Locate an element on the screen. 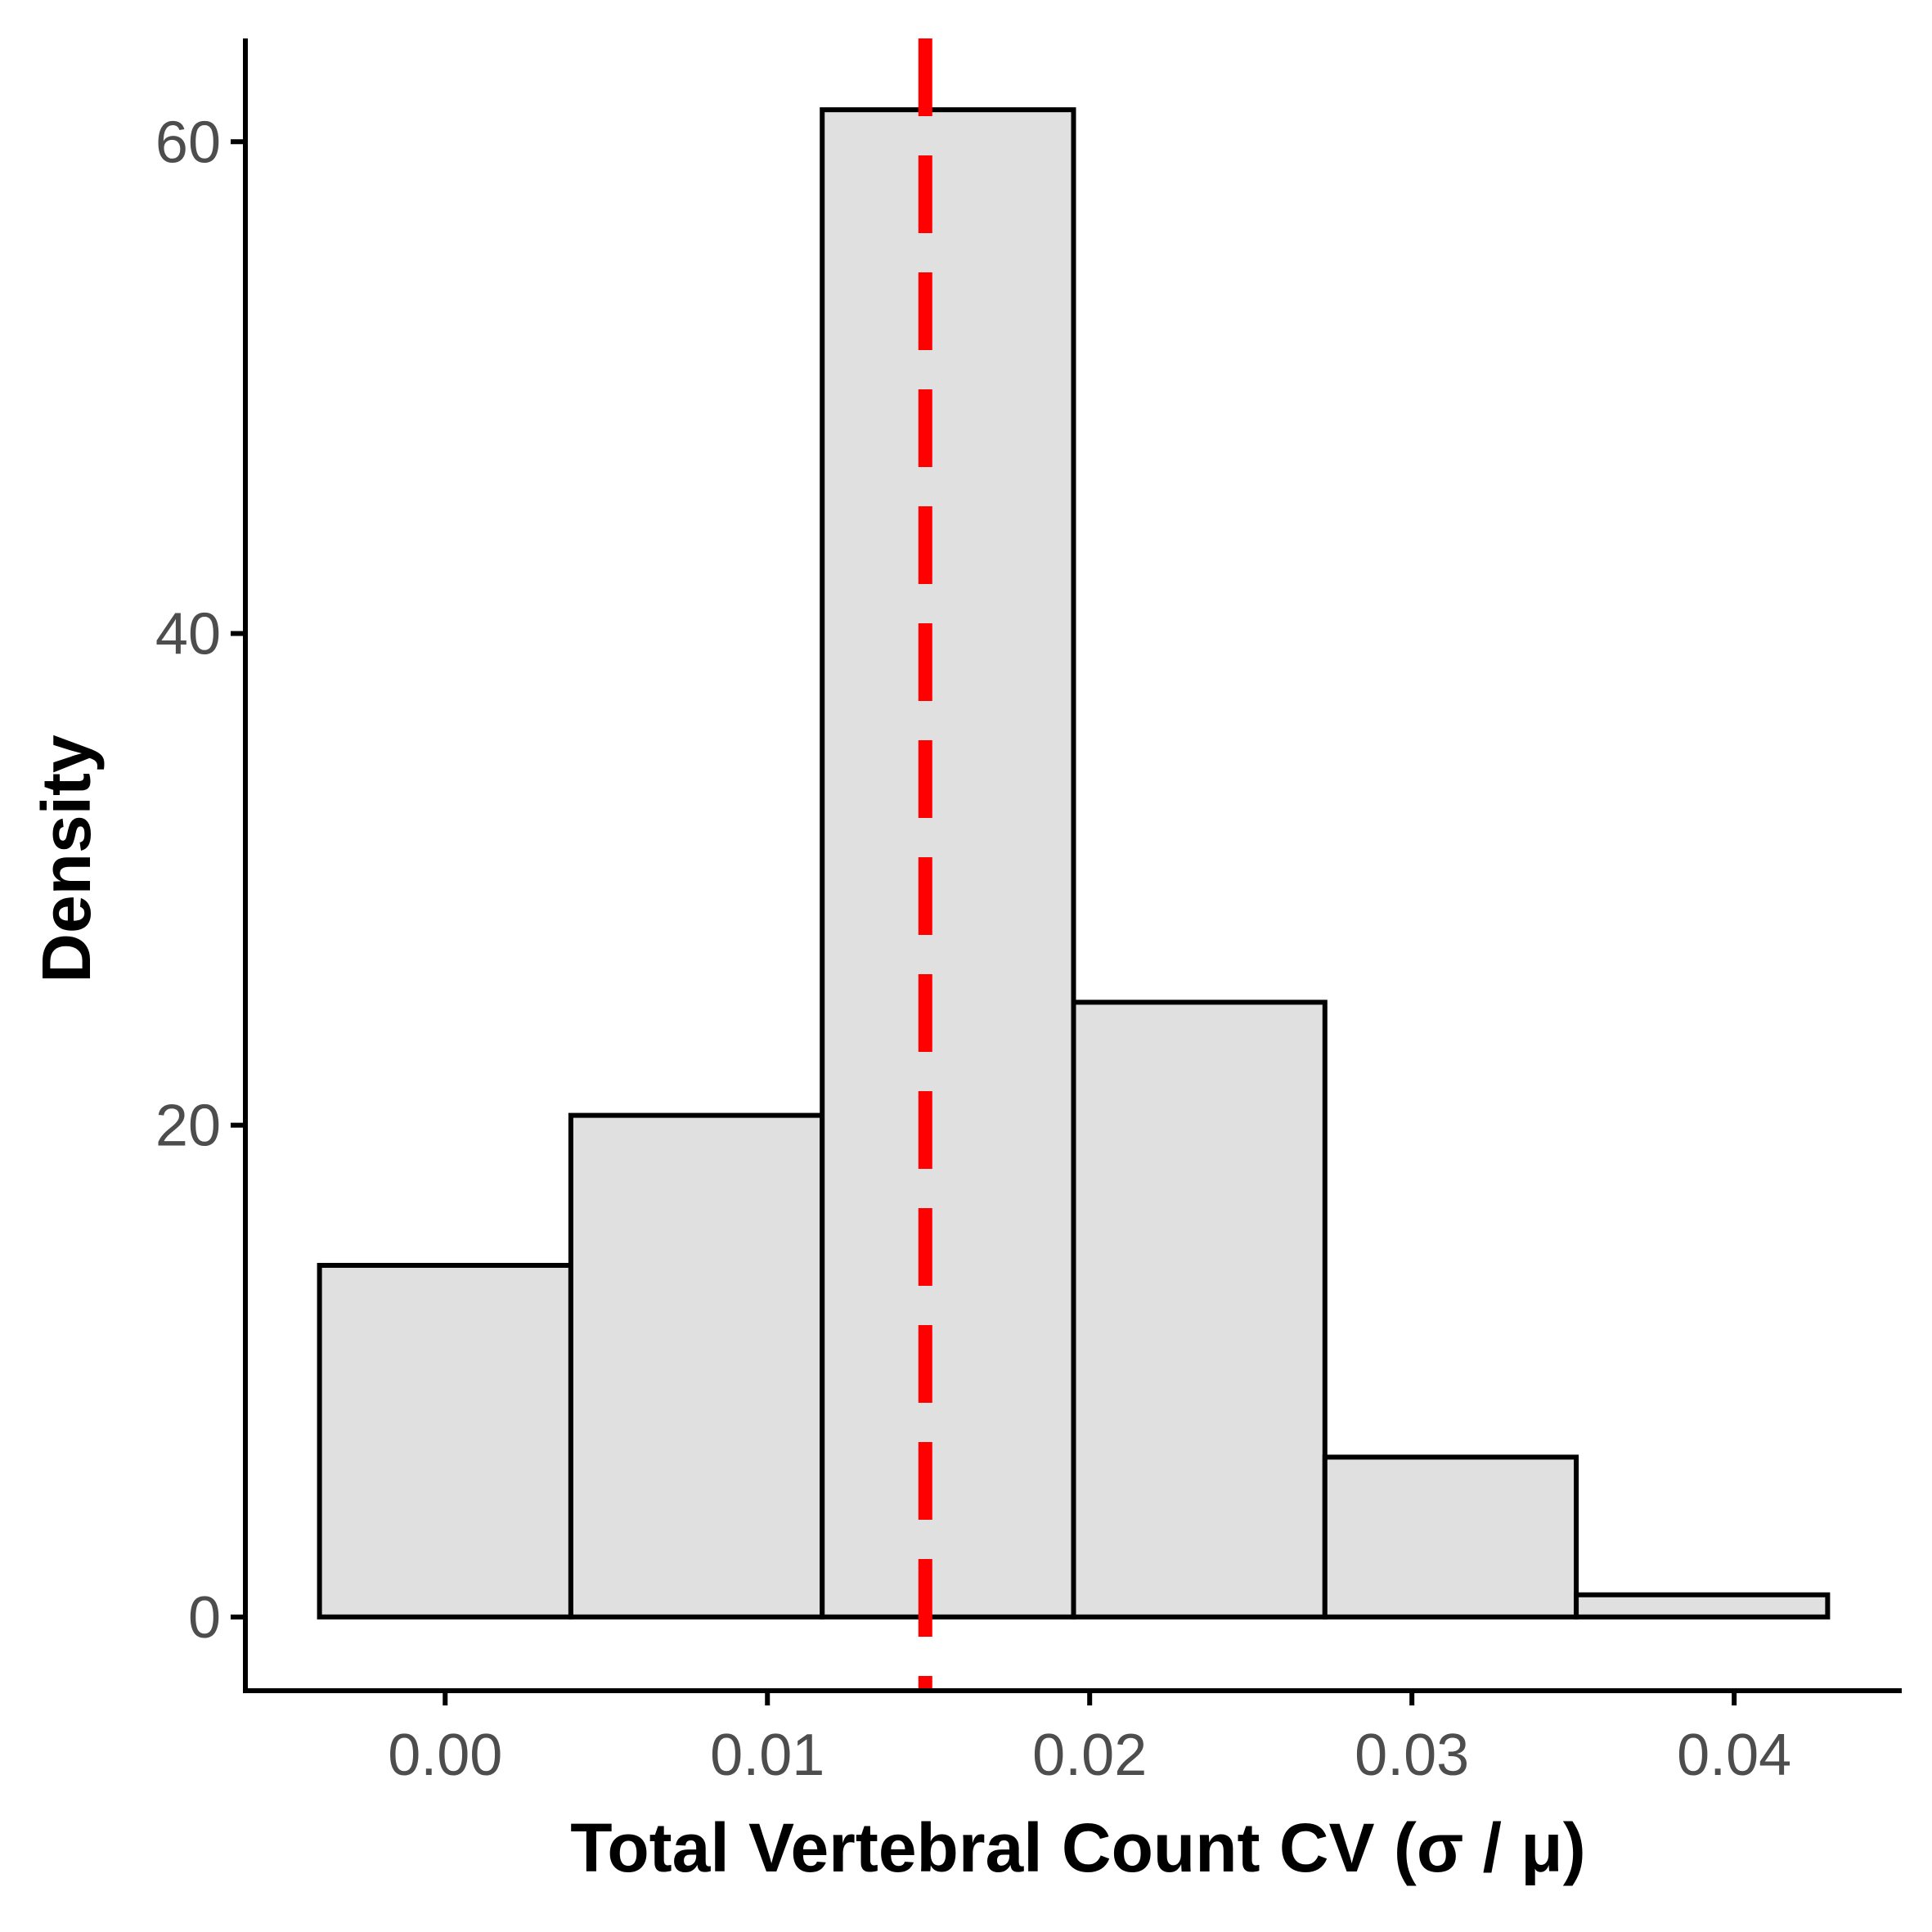  x-axis-title: Total Vertebral Count CV (σ / μ) is located at coordinates (1078, 1847).